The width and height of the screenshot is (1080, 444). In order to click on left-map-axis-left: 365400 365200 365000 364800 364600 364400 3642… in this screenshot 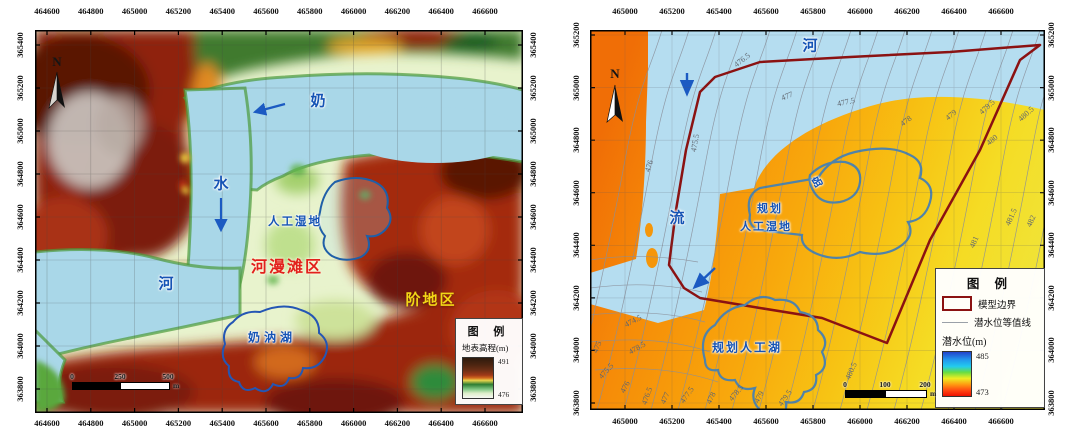, I will do `click(20, 217)`.